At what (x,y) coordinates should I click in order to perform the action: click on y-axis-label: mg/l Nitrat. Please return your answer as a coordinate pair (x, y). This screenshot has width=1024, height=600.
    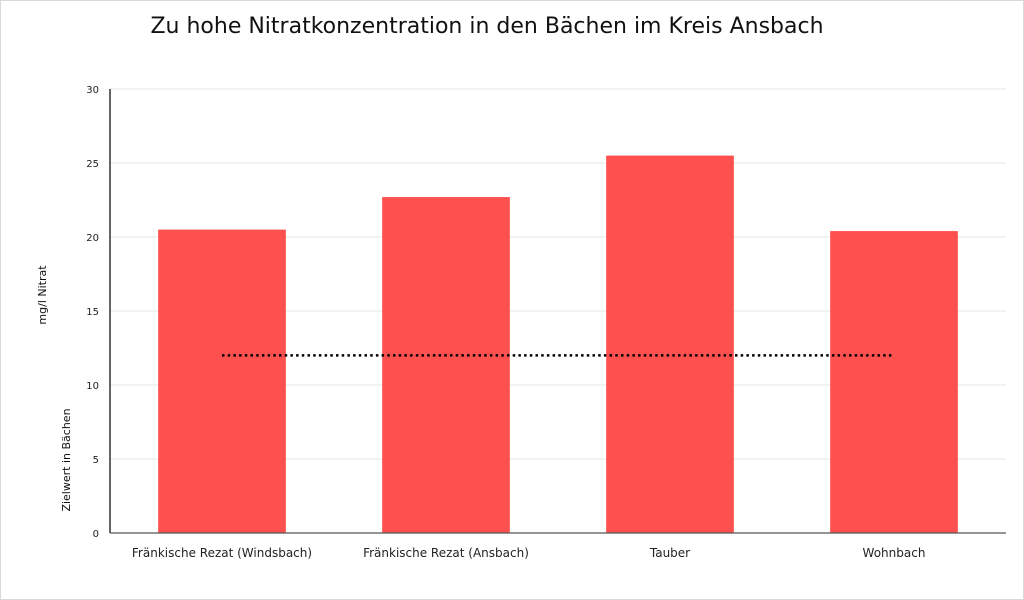
    Looking at the image, I should click on (42, 295).